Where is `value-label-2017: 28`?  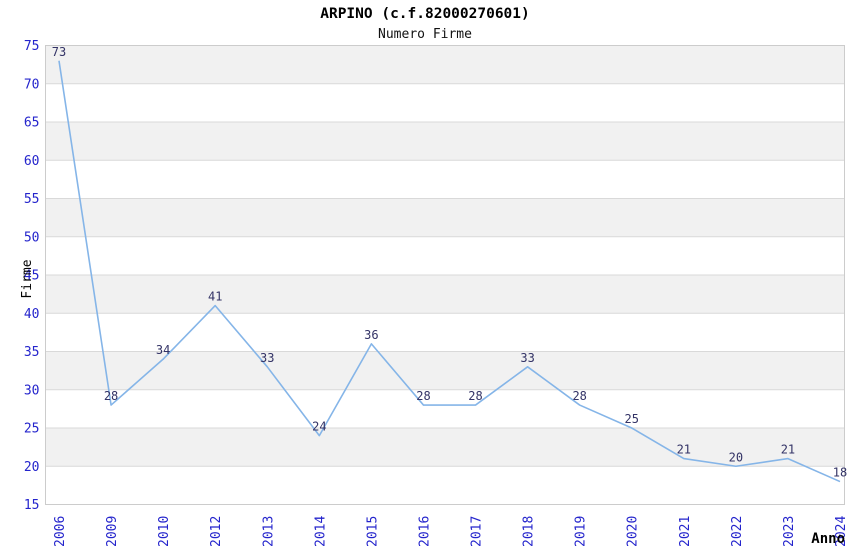 value-label-2017: 28 is located at coordinates (475, 396).